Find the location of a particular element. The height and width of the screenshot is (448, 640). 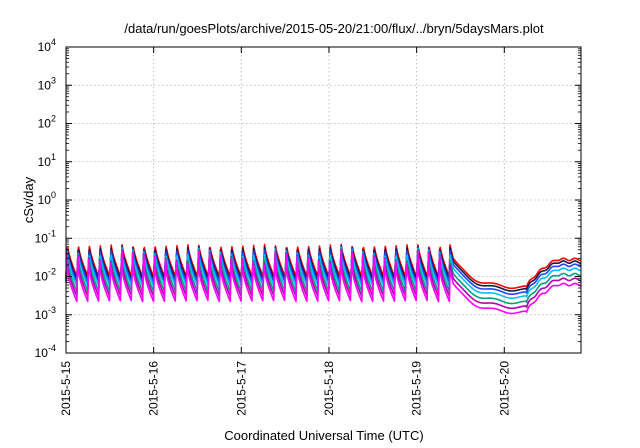

y-tick-label: 10⁰ is located at coordinates (47, 198).